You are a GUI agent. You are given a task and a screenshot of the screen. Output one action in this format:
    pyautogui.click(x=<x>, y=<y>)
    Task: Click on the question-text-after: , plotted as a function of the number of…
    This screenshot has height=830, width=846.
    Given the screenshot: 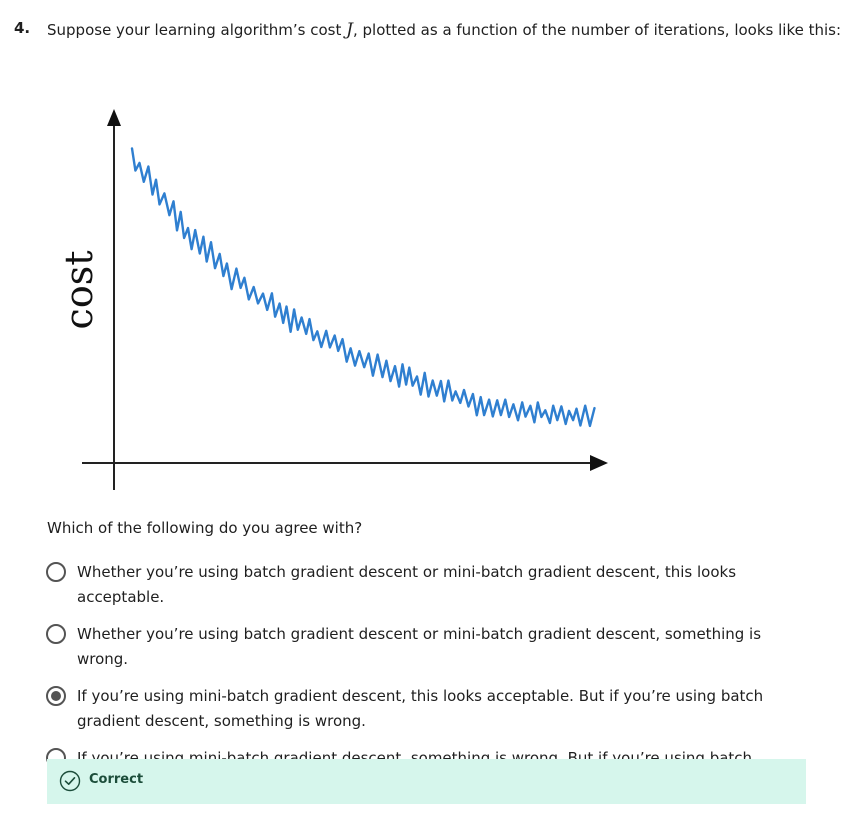 What is the action you would take?
    pyautogui.click(x=597, y=30)
    